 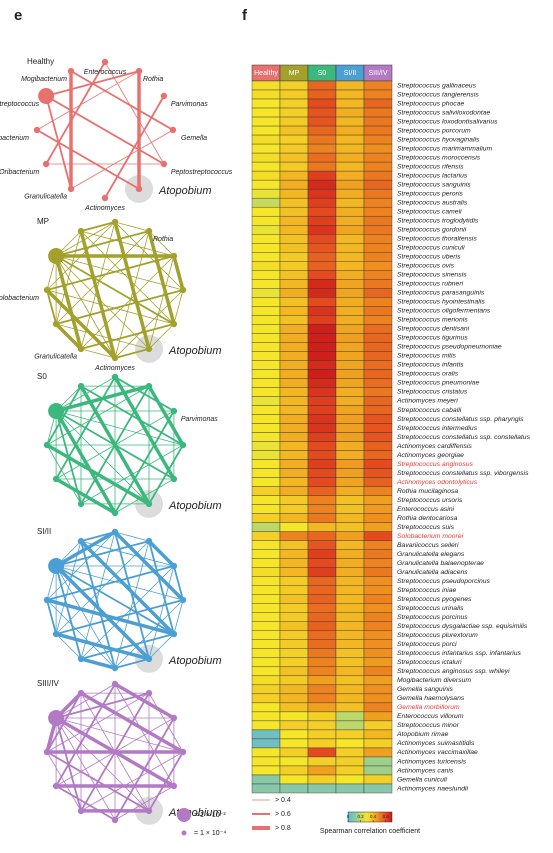 I want to click on node-label: Solobacterium, so click(x=19, y=298).